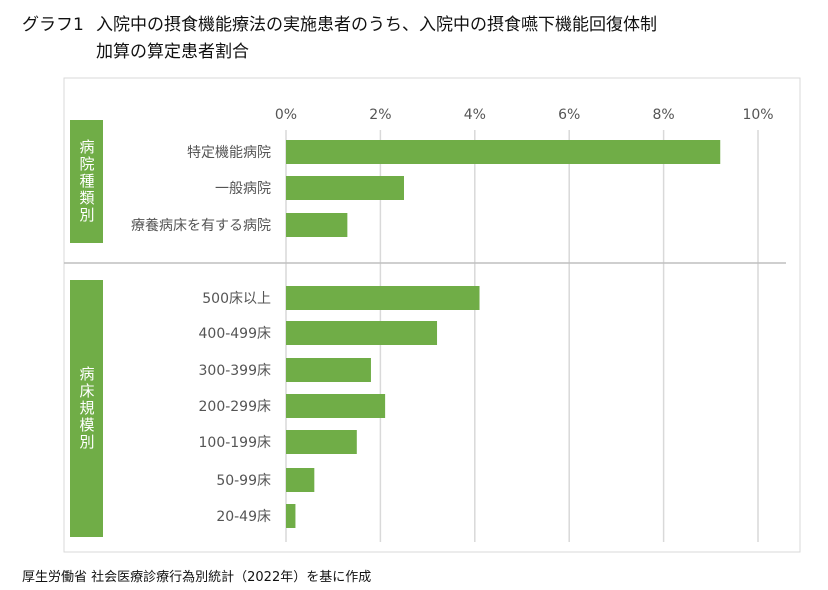 This screenshot has height=590, width=828. I want to click on chart-title-line2: 加算の算定患者割合, so click(172, 52).